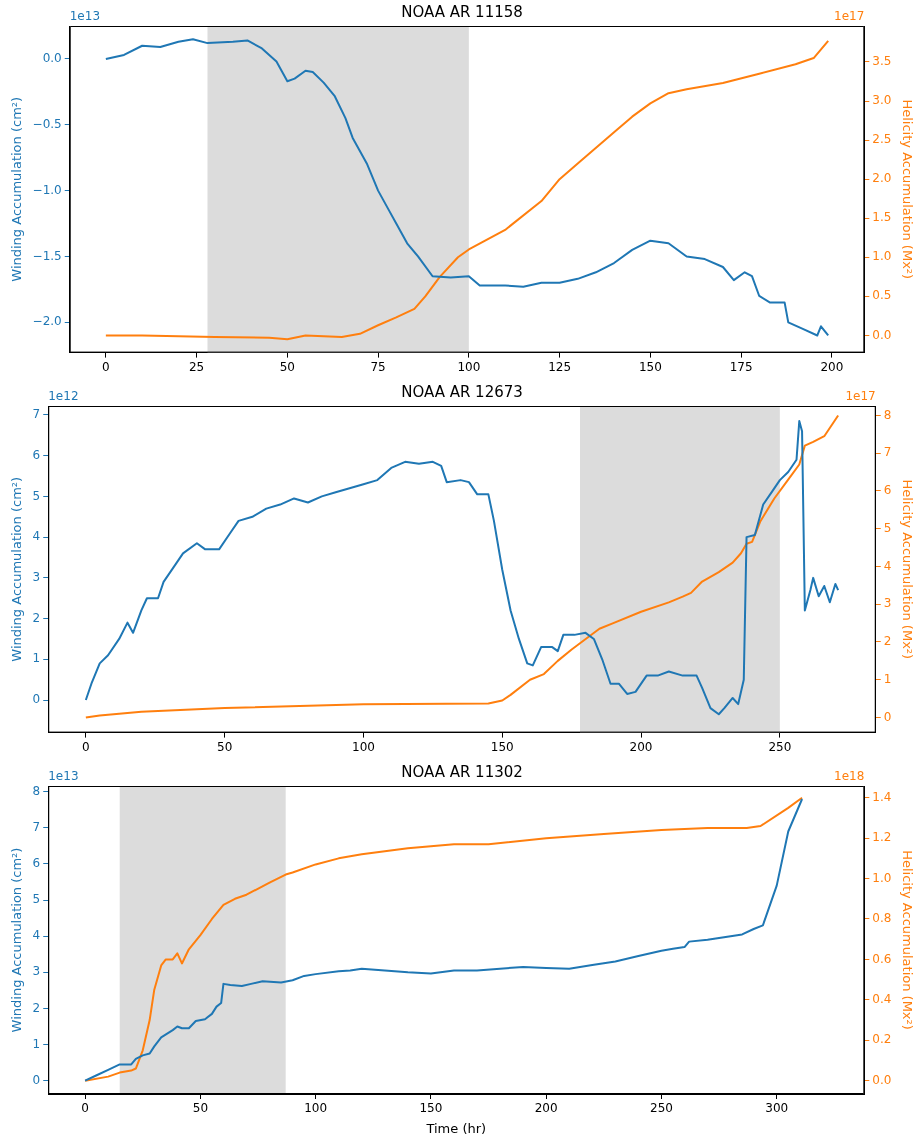  I want to click on y2-tick-label: 0.6, so click(882, 958).